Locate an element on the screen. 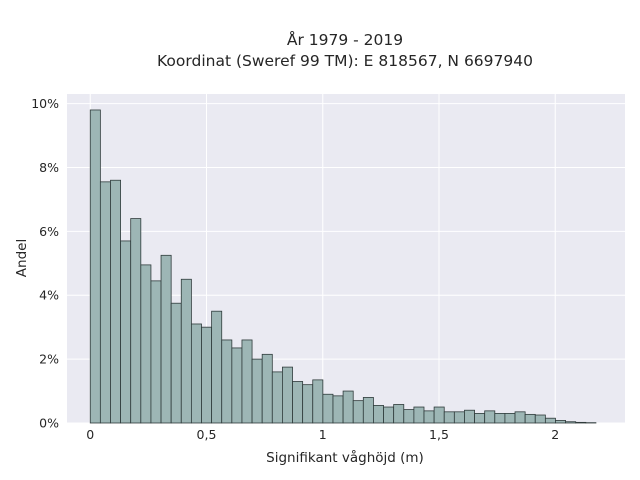 The image size is (640, 480). y-tick-label: 8% is located at coordinates (49, 167).